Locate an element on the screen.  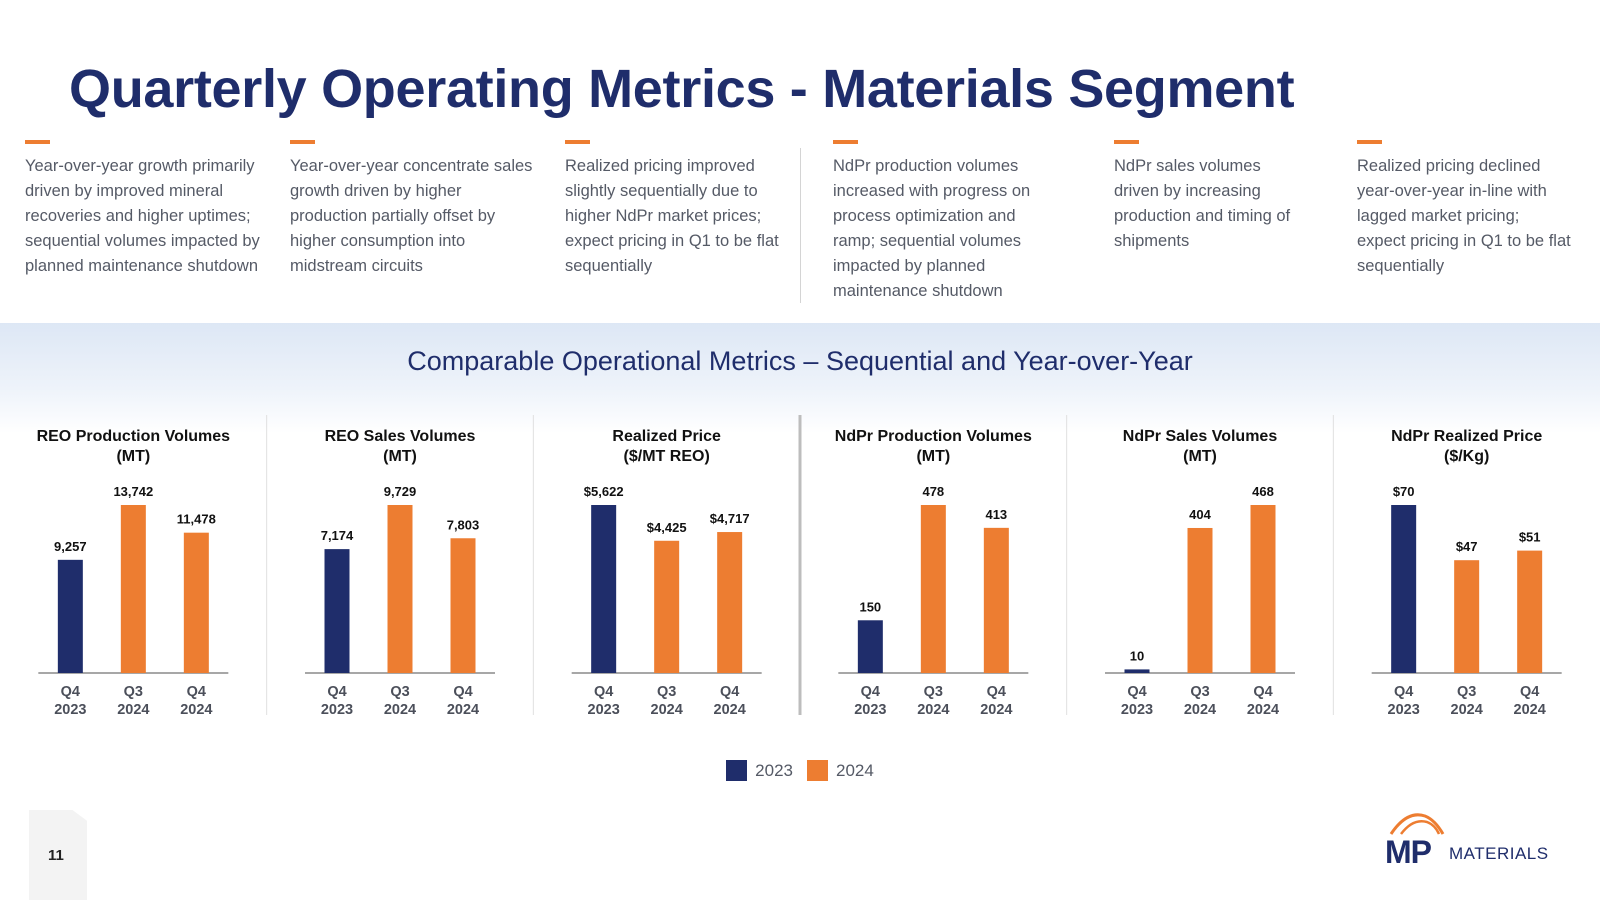
data-label: 7,803 is located at coordinates (463, 524).